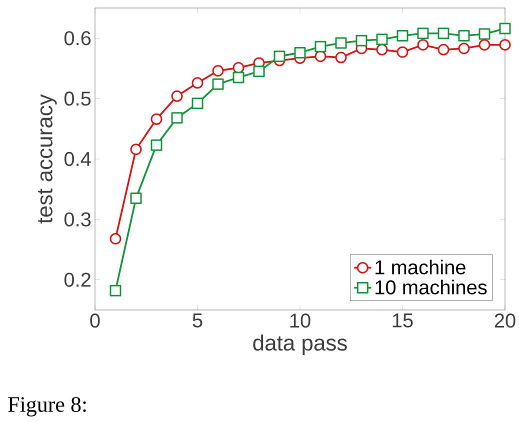 The width and height of the screenshot is (519, 422). Describe the element at coordinates (77, 219) in the screenshot. I see `y-tick-label: 0.3` at that location.